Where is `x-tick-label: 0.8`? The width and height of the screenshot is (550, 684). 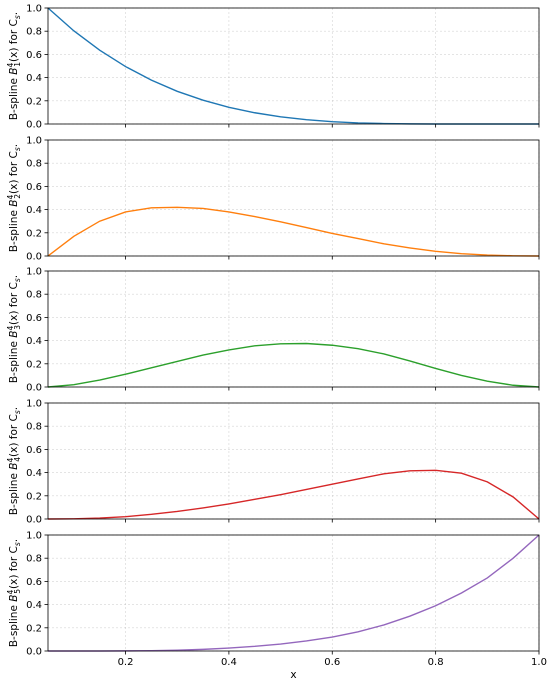 x-tick-label: 0.8 is located at coordinates (436, 662).